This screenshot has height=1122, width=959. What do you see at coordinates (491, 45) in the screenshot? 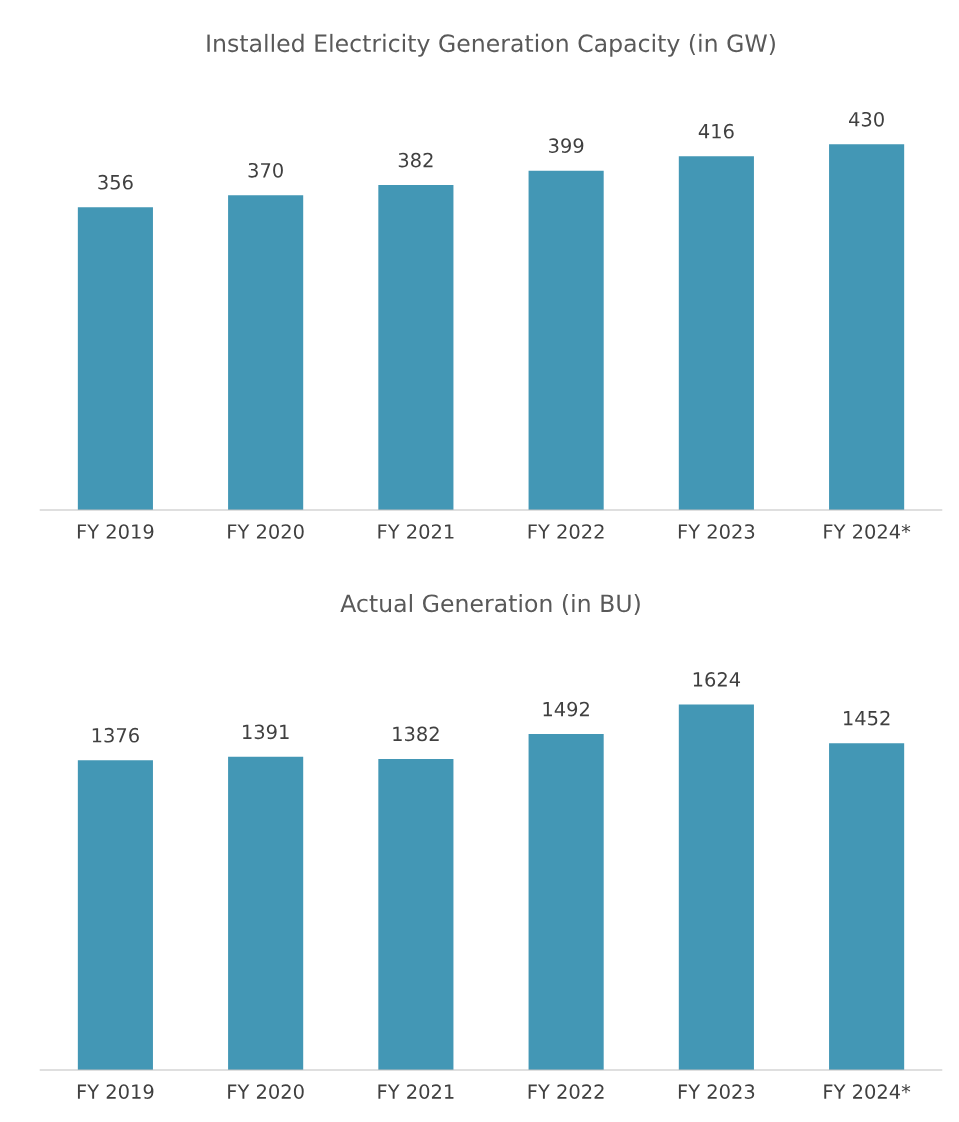
I see `chart-title: Installed Electricity Generation Capacity (in GW)` at bounding box center [491, 45].